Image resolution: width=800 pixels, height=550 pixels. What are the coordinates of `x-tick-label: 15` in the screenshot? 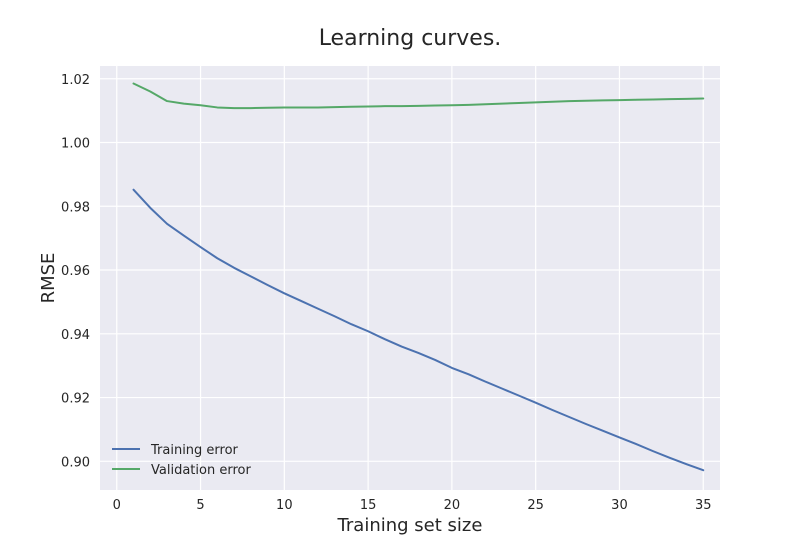 It's located at (368, 505).